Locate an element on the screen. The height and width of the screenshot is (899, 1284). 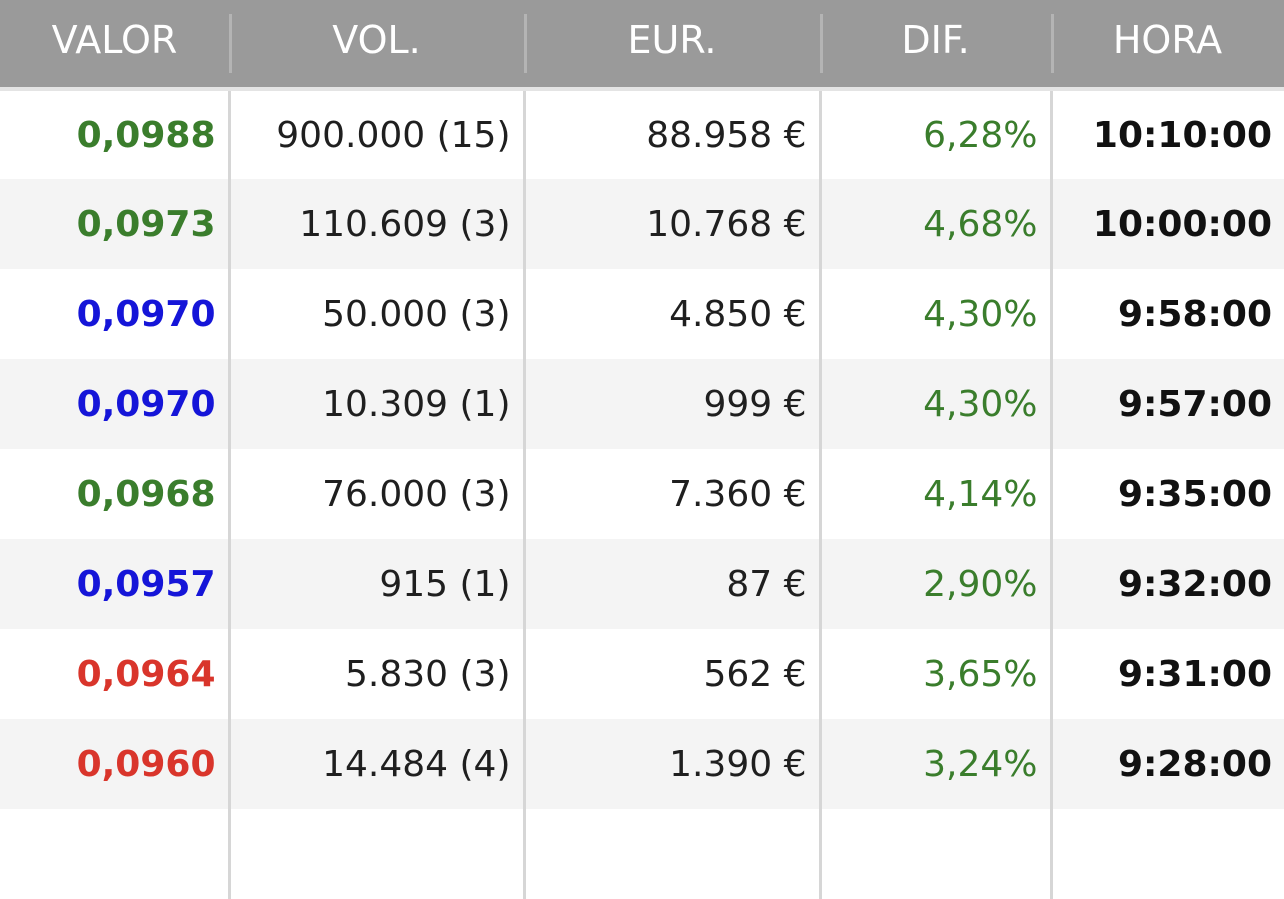
table-row: 0,0970 10.309 (1) 999 € 4,30% 9:57:00 is located at coordinates (642, 404).